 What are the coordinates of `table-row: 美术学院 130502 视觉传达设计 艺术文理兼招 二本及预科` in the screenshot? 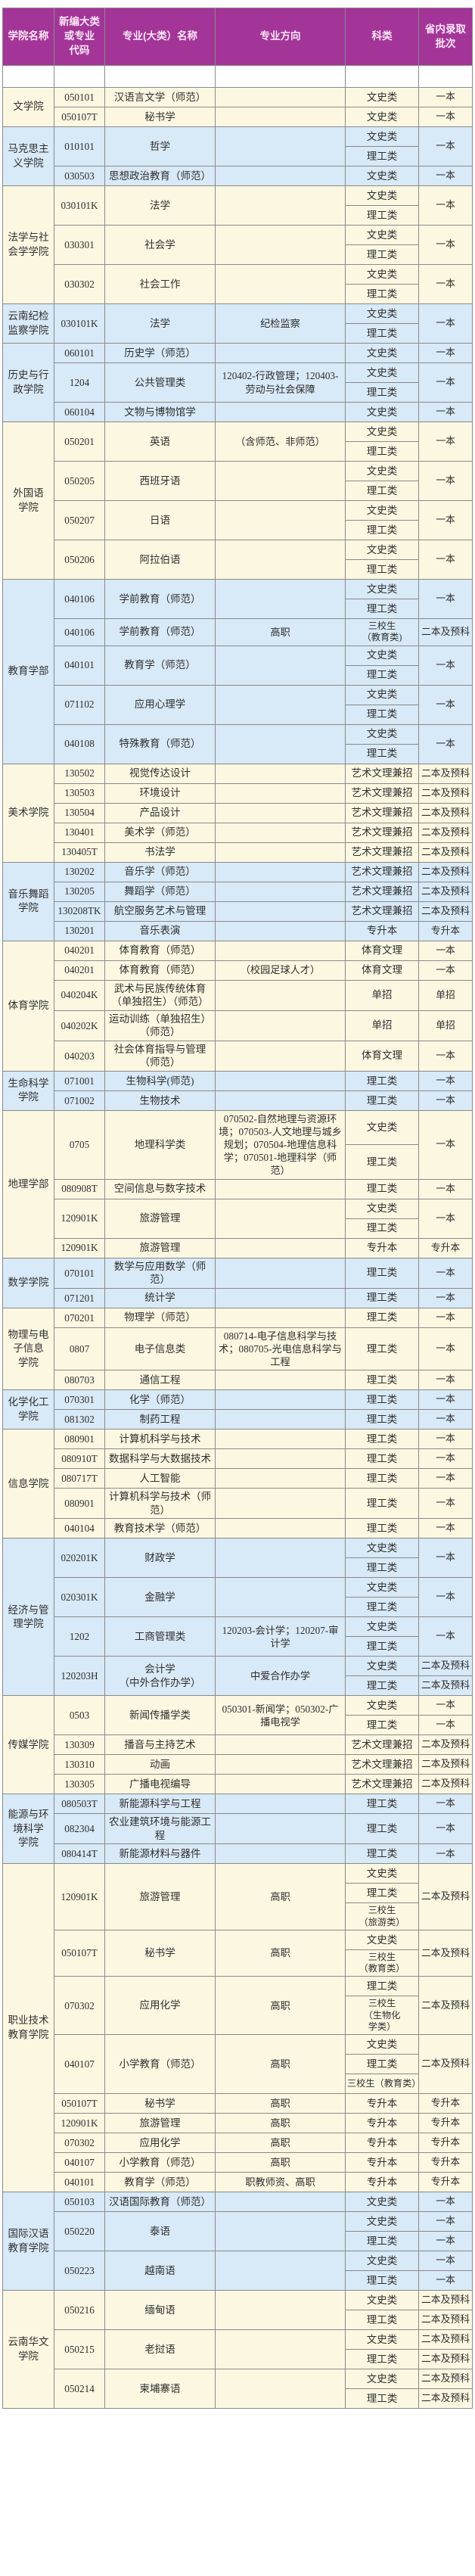 It's located at (237, 813).